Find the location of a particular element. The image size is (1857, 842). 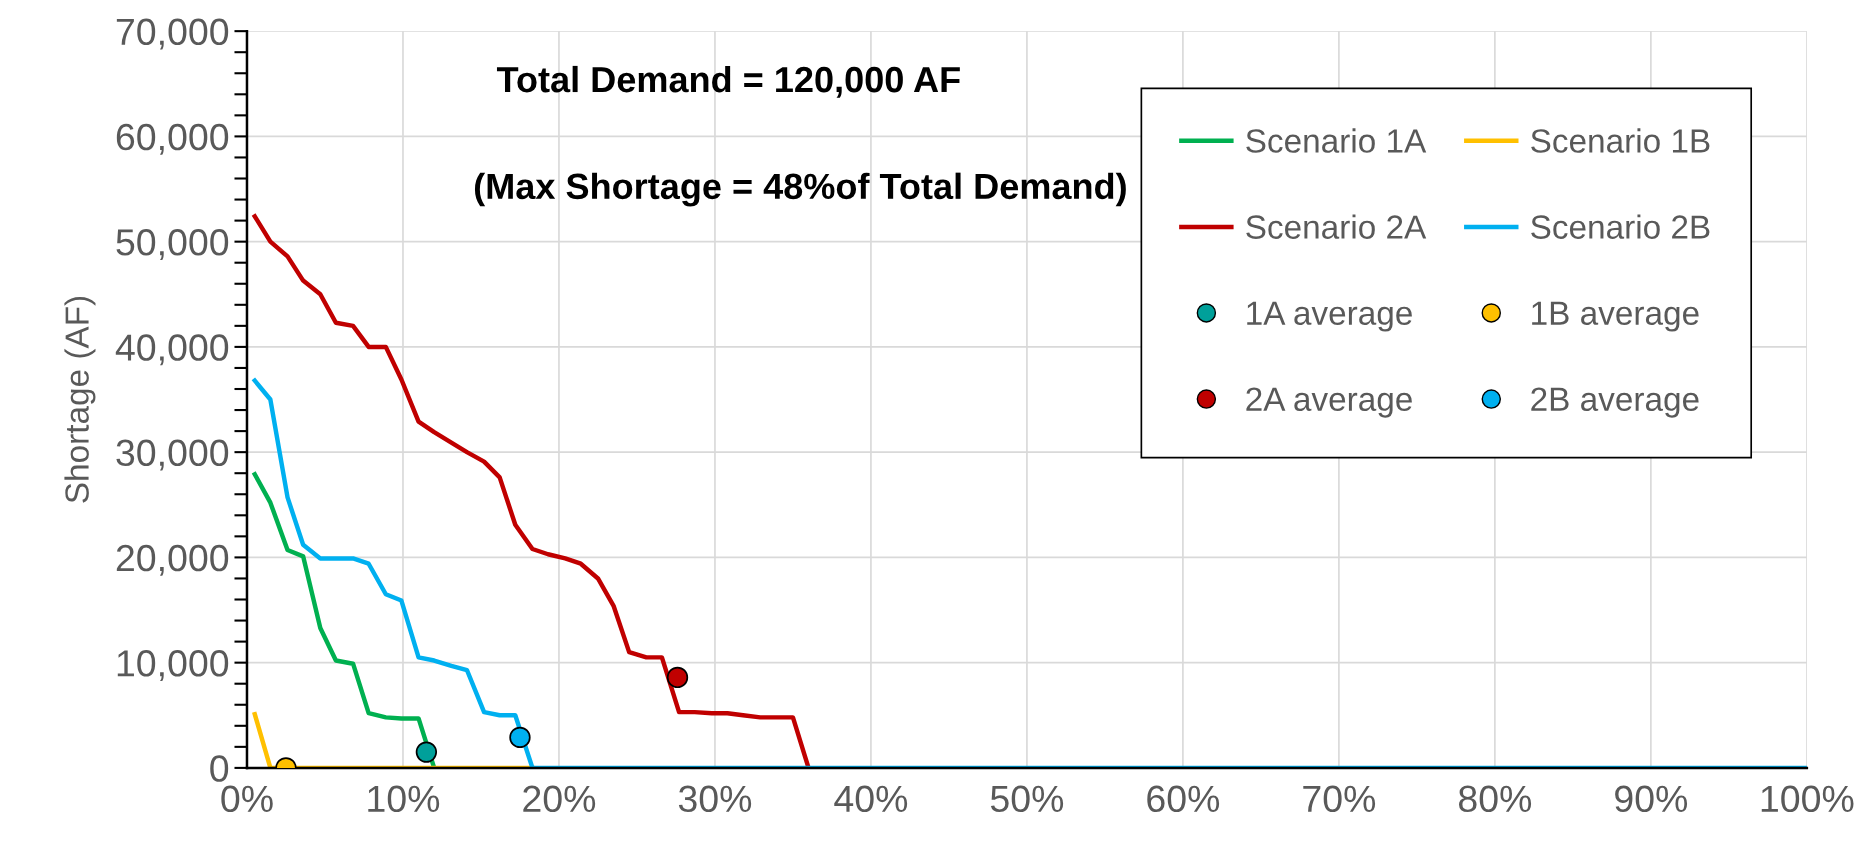

x-tick-label: 40% is located at coordinates (871, 799).